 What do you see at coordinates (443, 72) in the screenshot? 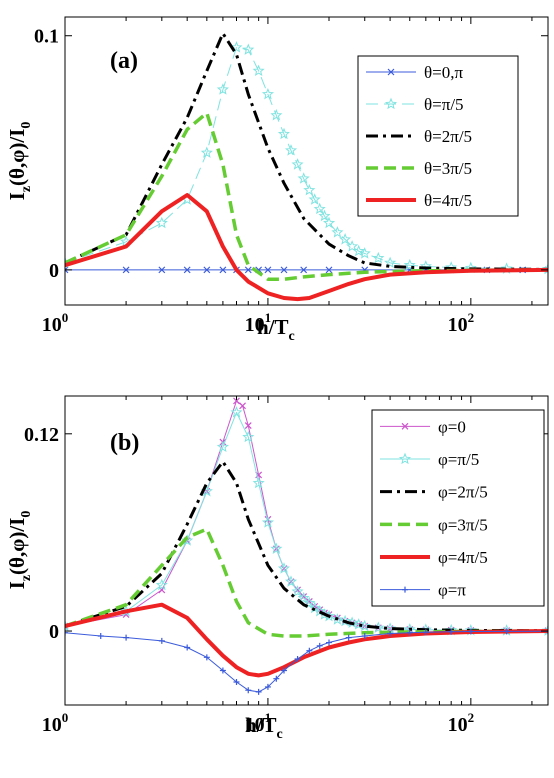
I see `legend-label-0: θ=0,π` at bounding box center [443, 72].